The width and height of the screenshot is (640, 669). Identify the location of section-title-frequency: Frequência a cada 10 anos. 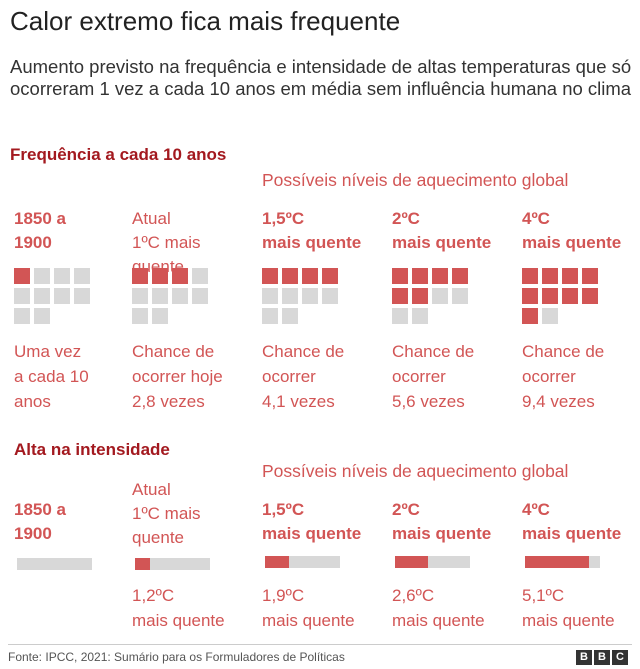
(118, 154).